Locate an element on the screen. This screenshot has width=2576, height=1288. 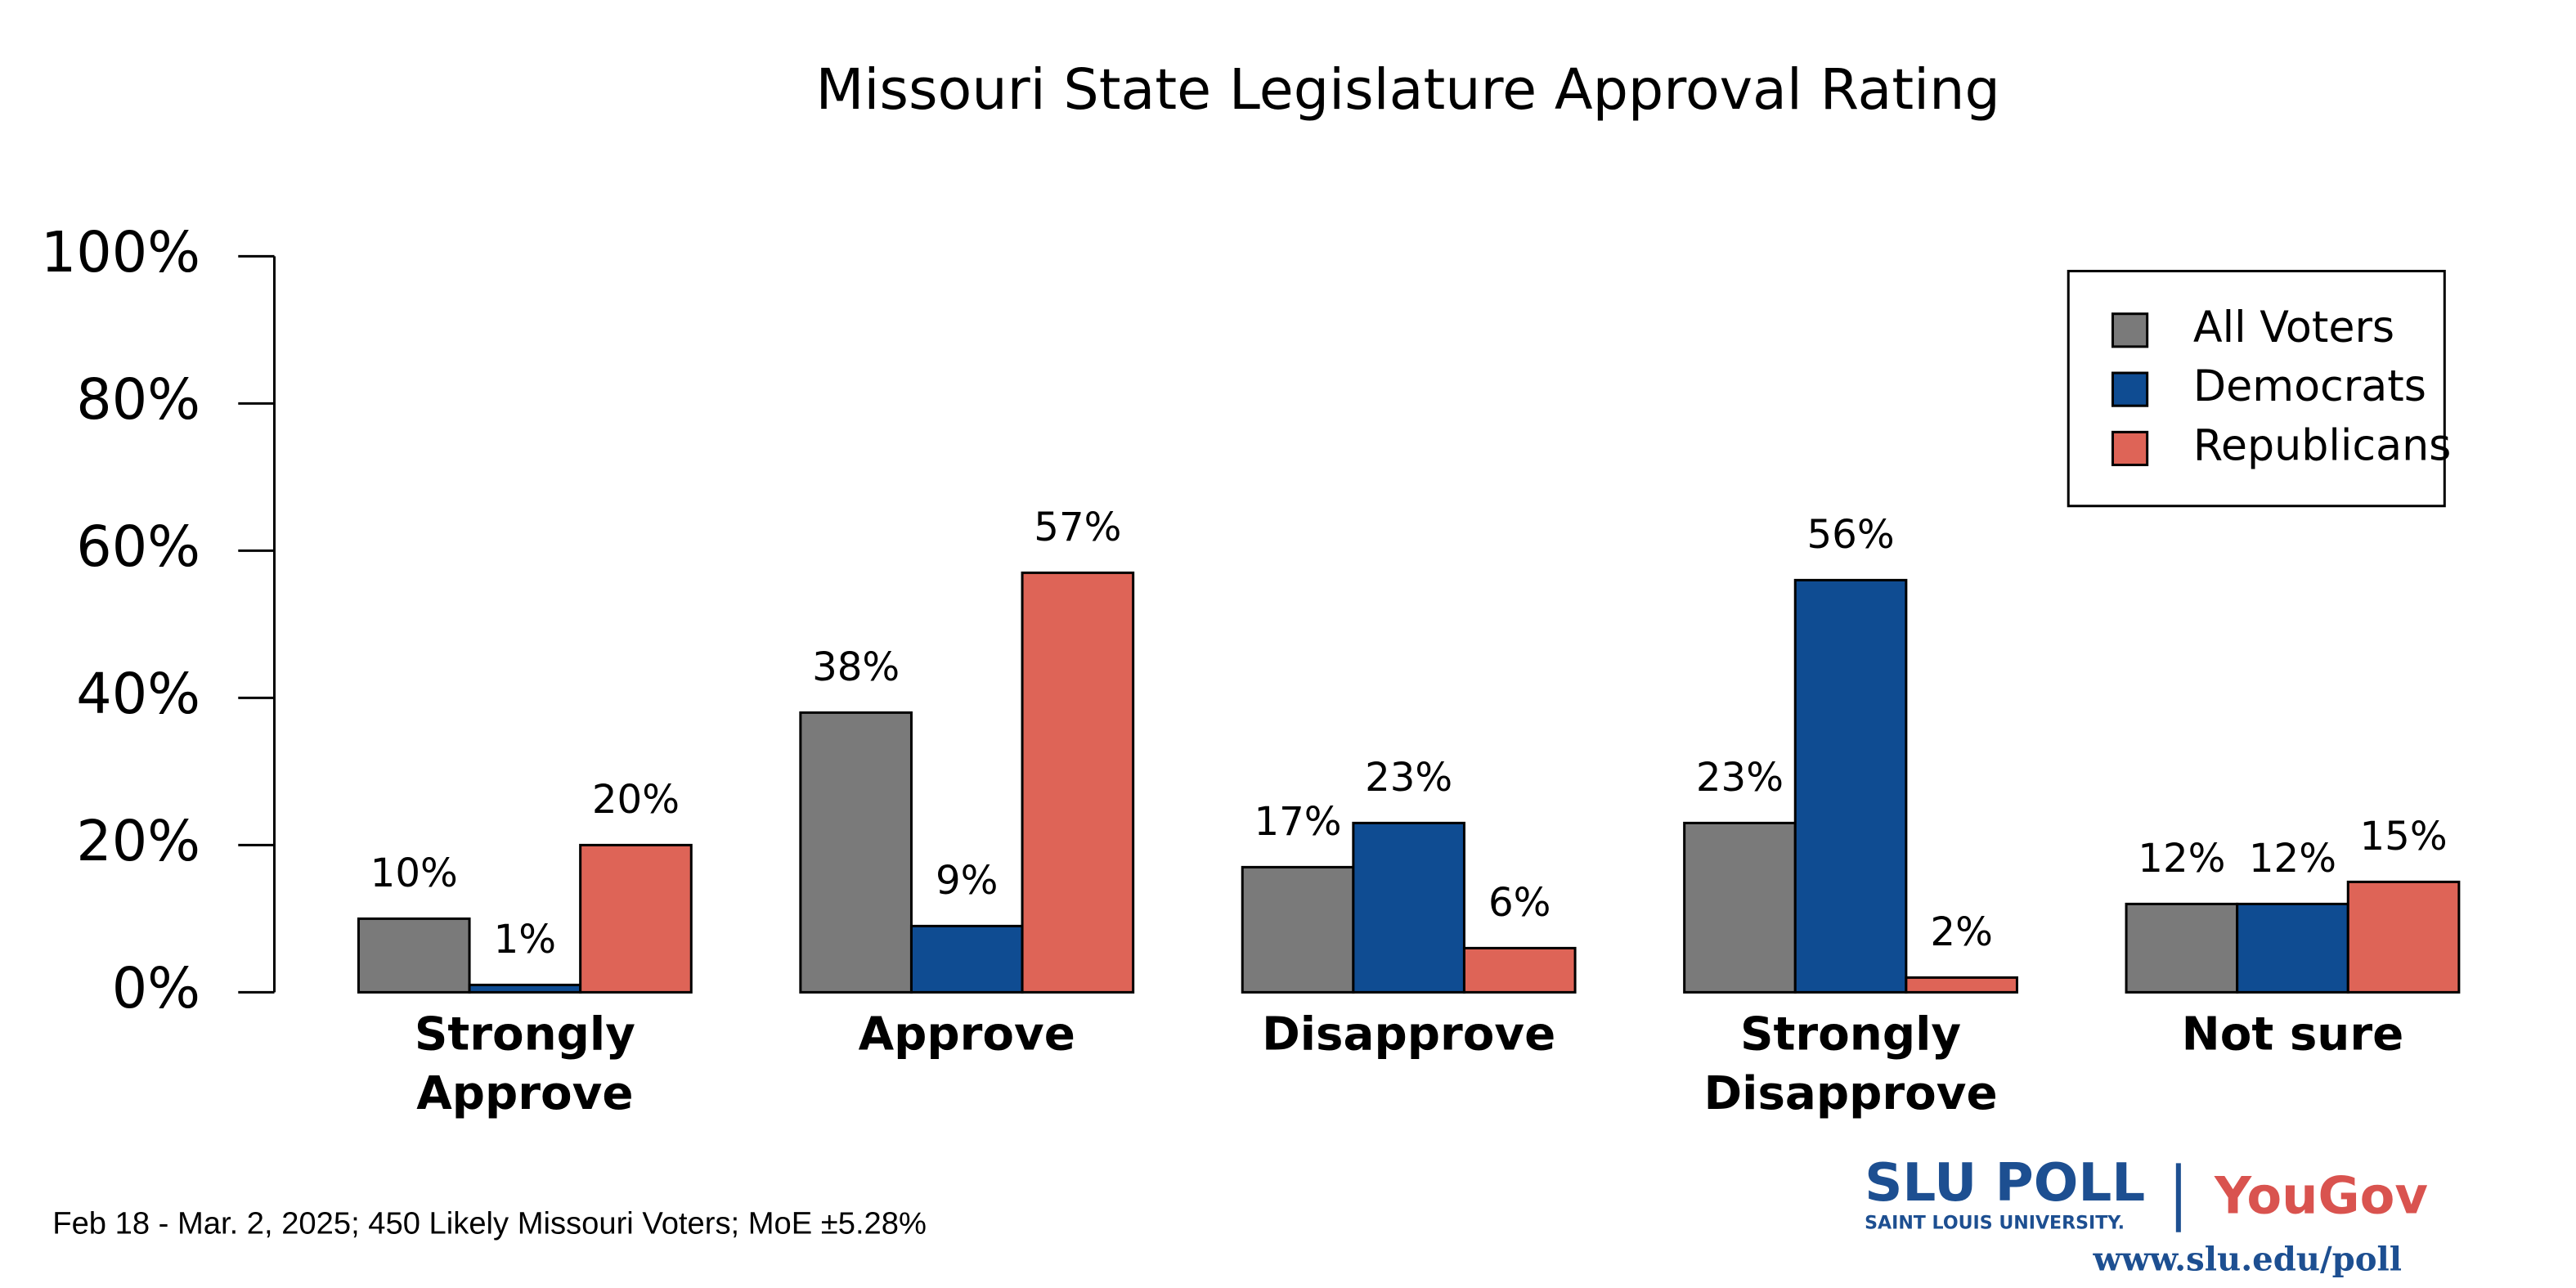
data-label: 1% is located at coordinates (525, 940).